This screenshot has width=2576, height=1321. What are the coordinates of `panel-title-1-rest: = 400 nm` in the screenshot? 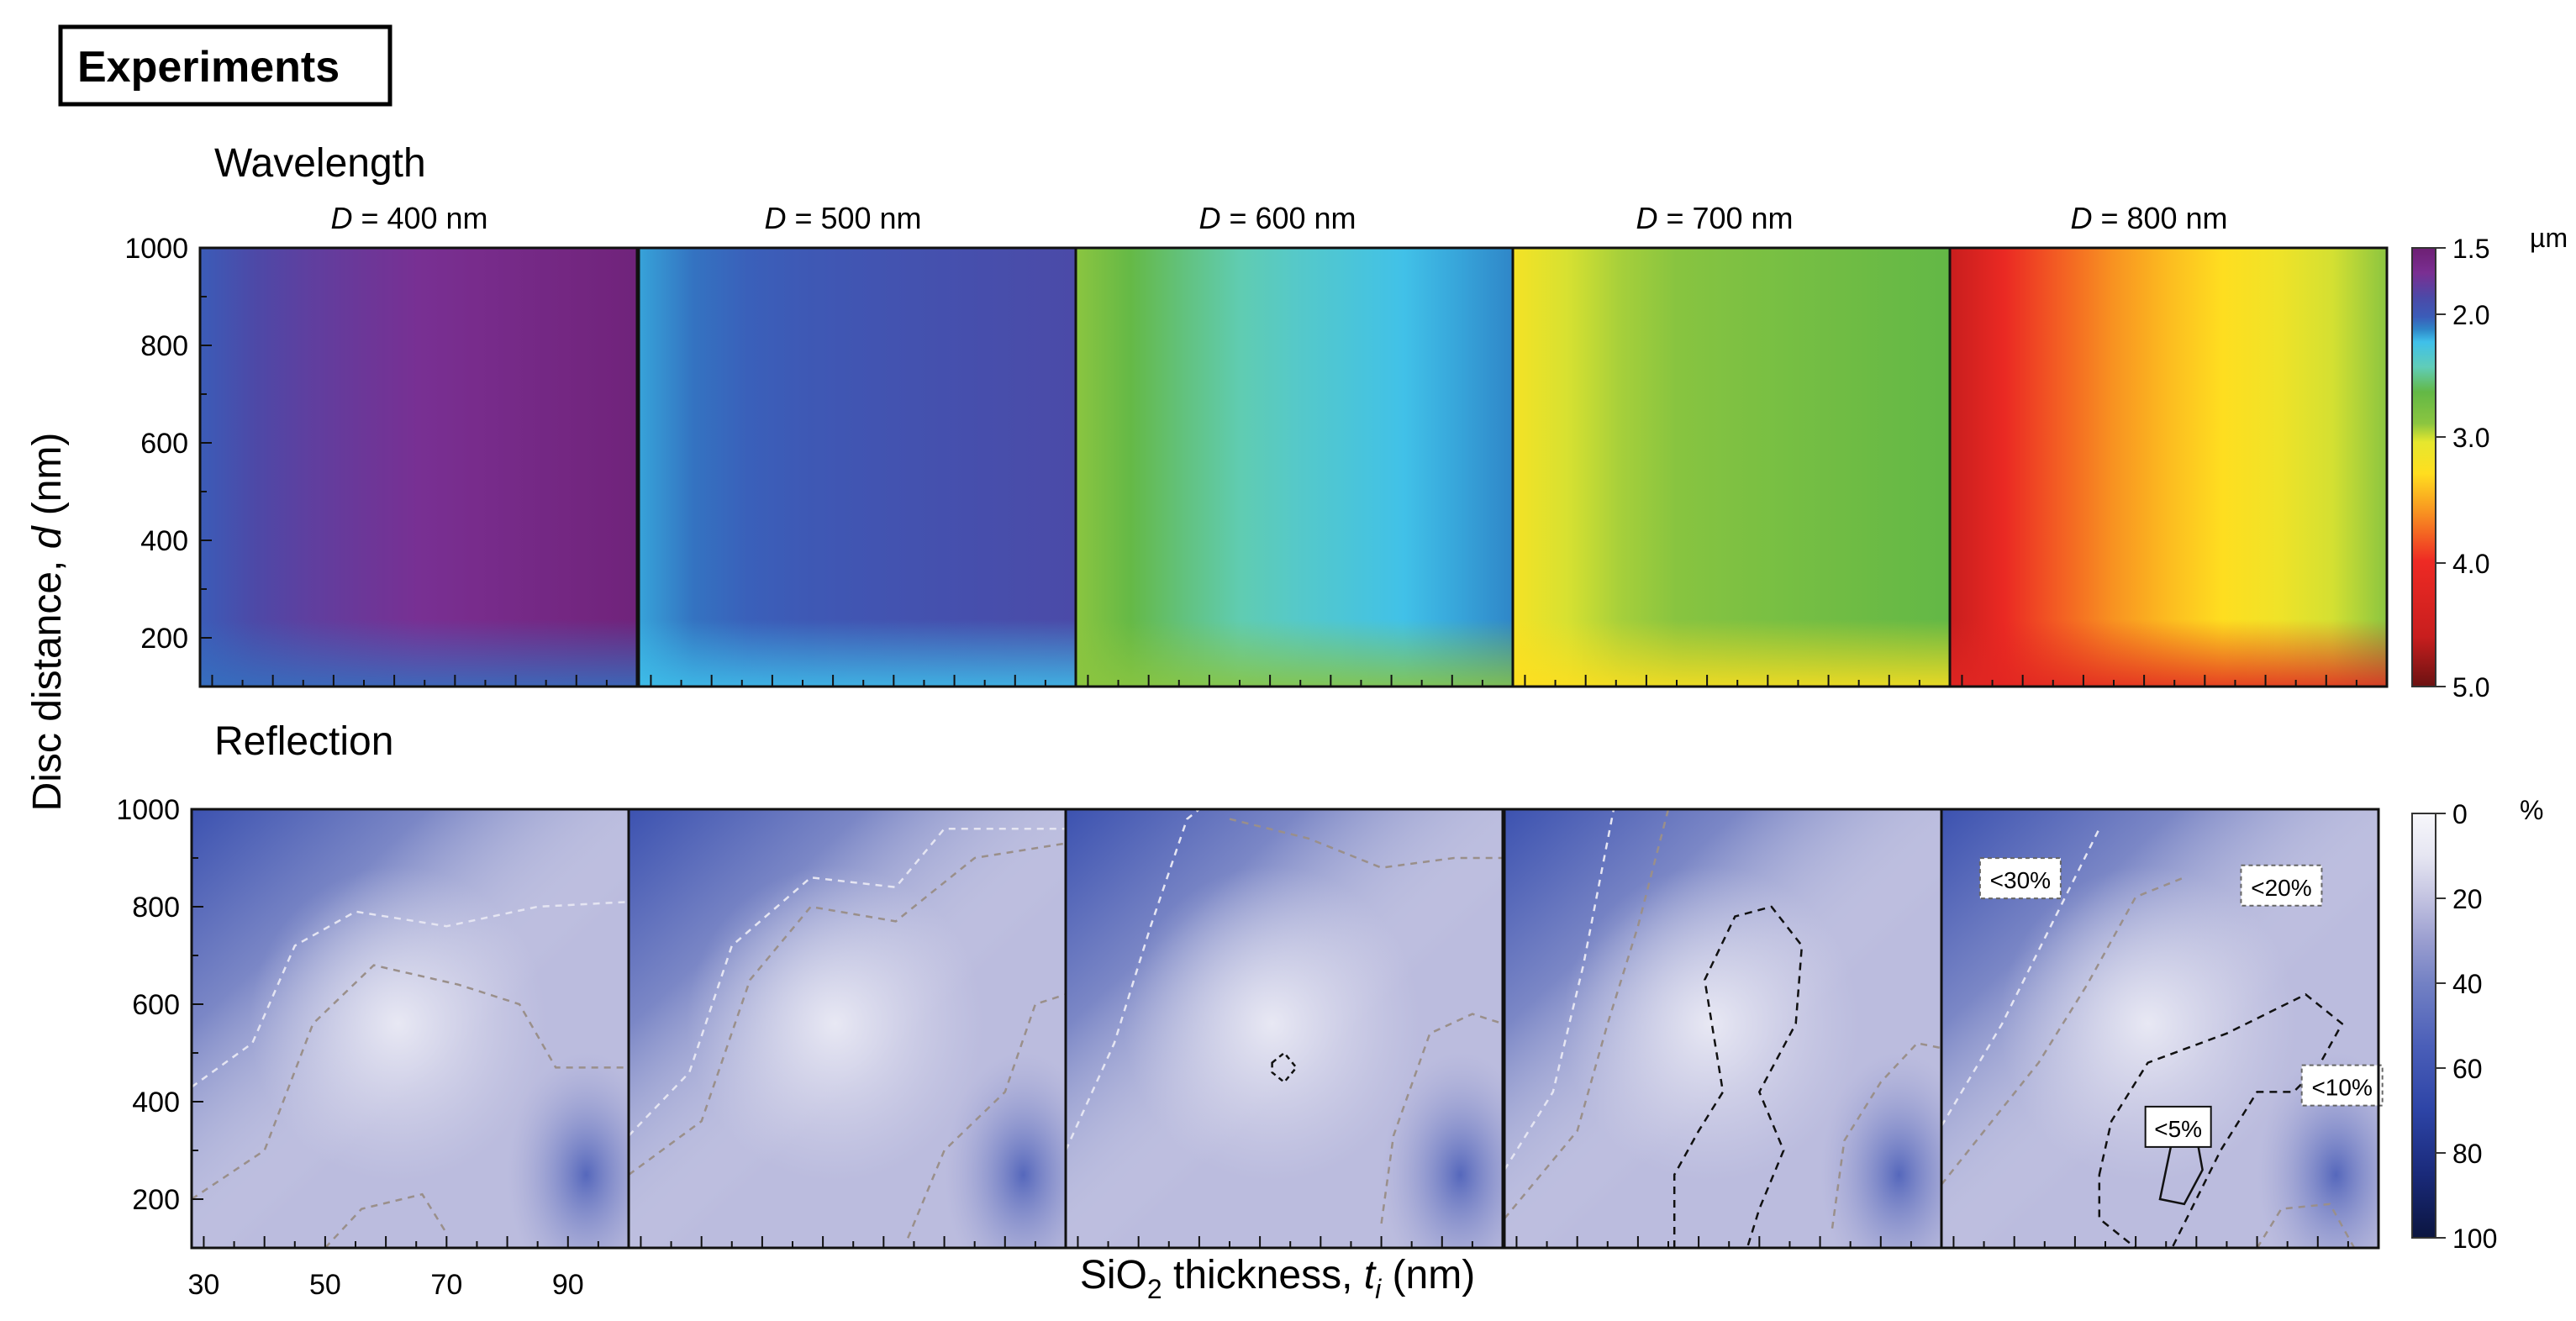 It's located at (419, 218).